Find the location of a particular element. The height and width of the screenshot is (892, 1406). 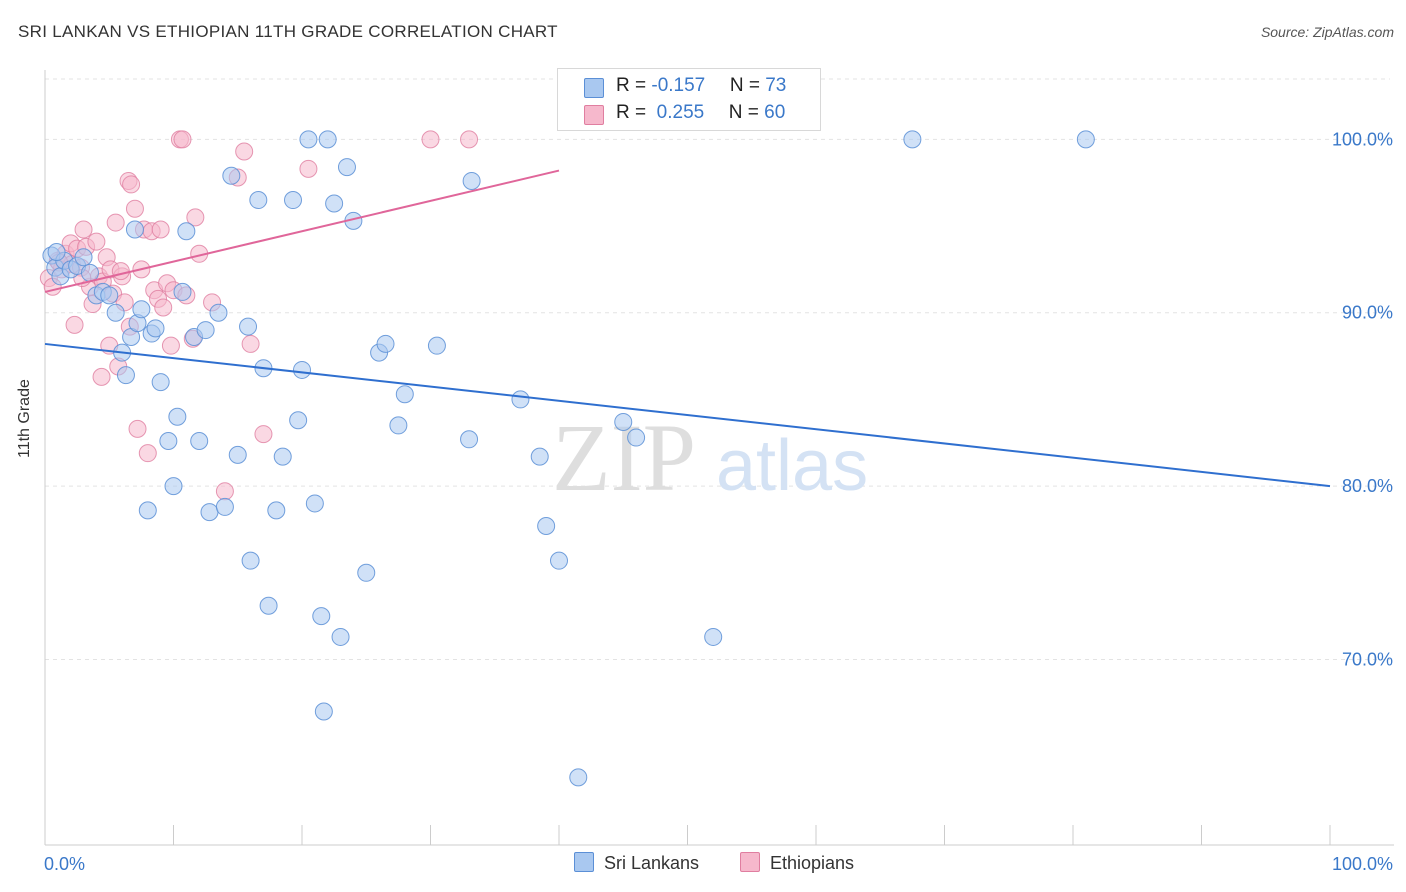

y-tick-label: 90.0% is located at coordinates (1367, 313).